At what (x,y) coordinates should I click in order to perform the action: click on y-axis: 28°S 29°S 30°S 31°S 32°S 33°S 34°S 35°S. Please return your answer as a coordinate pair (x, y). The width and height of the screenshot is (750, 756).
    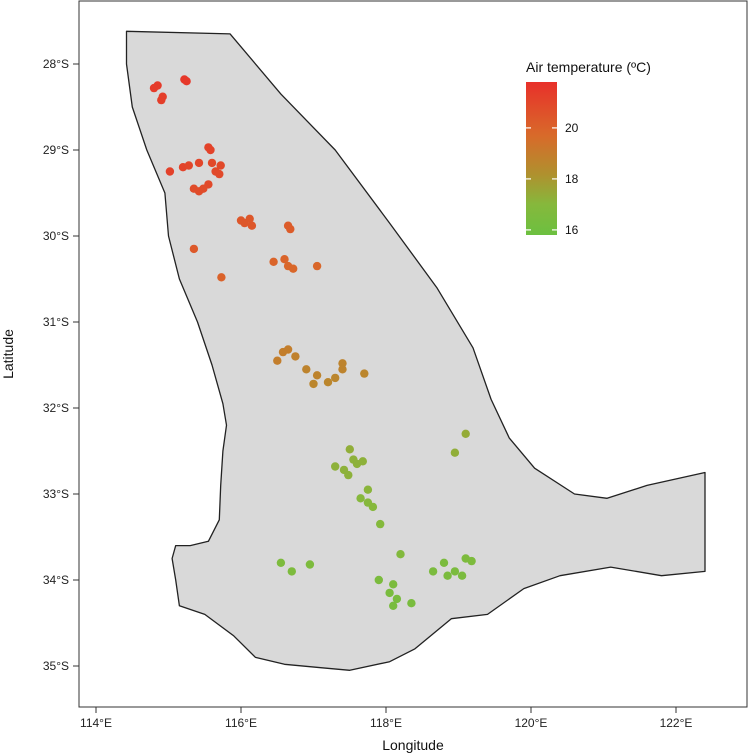
    Looking at the image, I should click on (61, 365).